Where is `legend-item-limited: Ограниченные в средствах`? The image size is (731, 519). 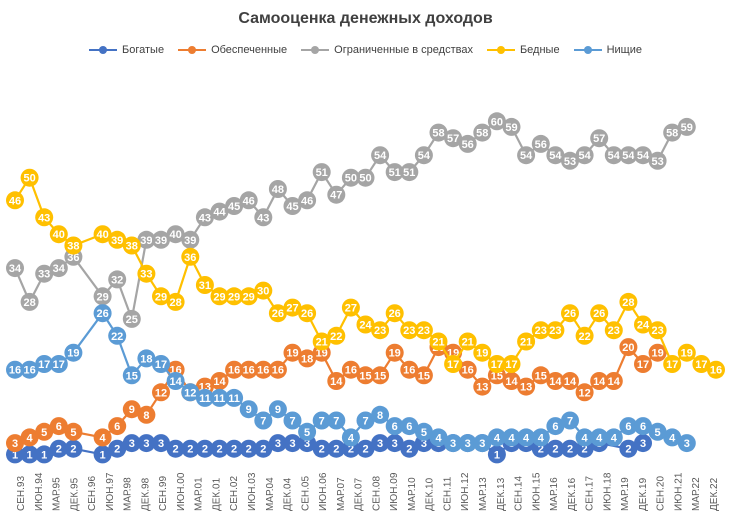 legend-item-limited: Ограниченные в средствах is located at coordinates (387, 50).